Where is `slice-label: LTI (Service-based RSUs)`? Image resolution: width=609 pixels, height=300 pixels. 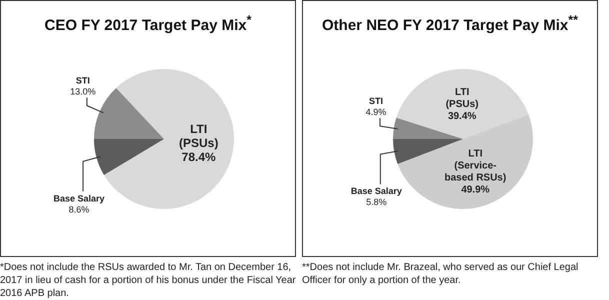
slice-label: LTI (Service-based RSUs) is located at coordinates (475, 166).